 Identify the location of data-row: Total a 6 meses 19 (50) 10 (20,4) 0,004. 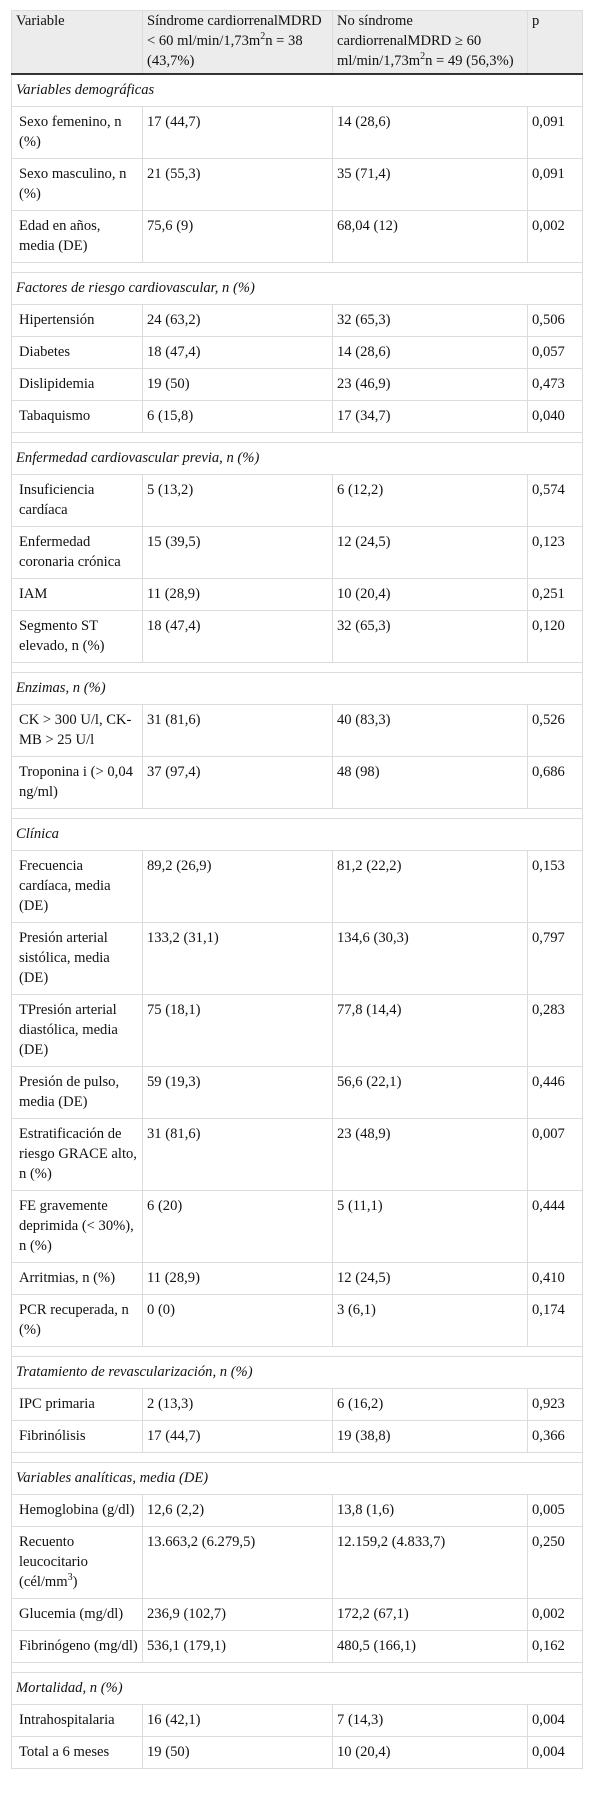
(297, 1752).